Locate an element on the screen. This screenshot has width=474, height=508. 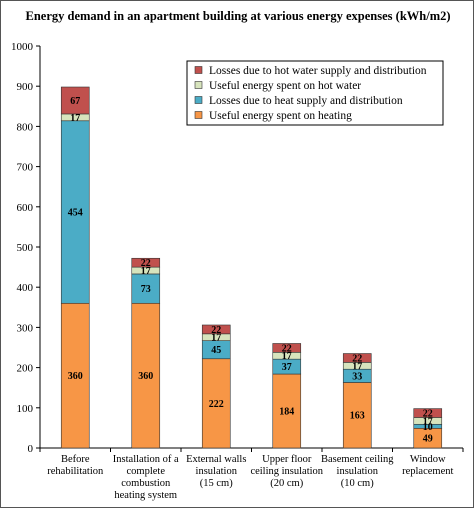
data-label: 10 is located at coordinates (428, 427).